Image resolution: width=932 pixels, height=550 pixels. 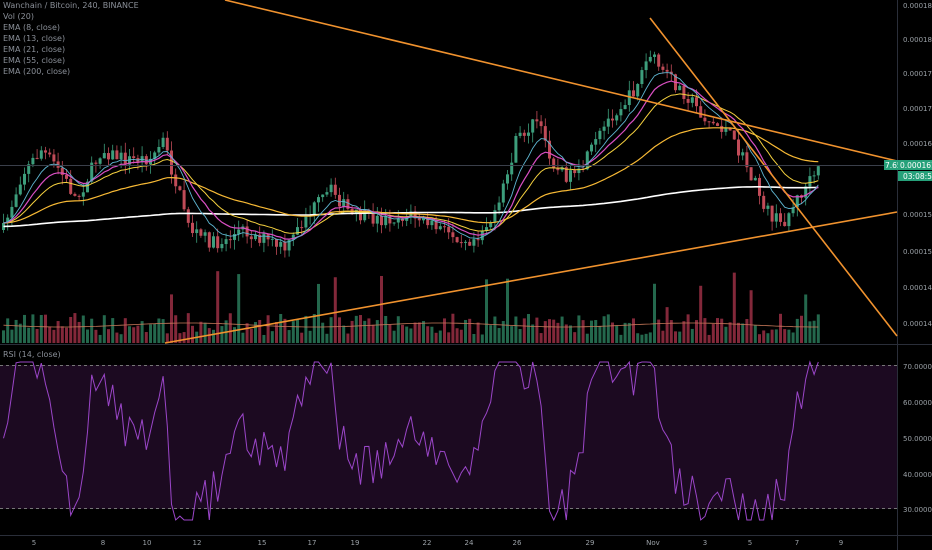 What do you see at coordinates (917, 176) in the screenshot?
I see `countdown-badge: 03:08:55` at bounding box center [917, 176].